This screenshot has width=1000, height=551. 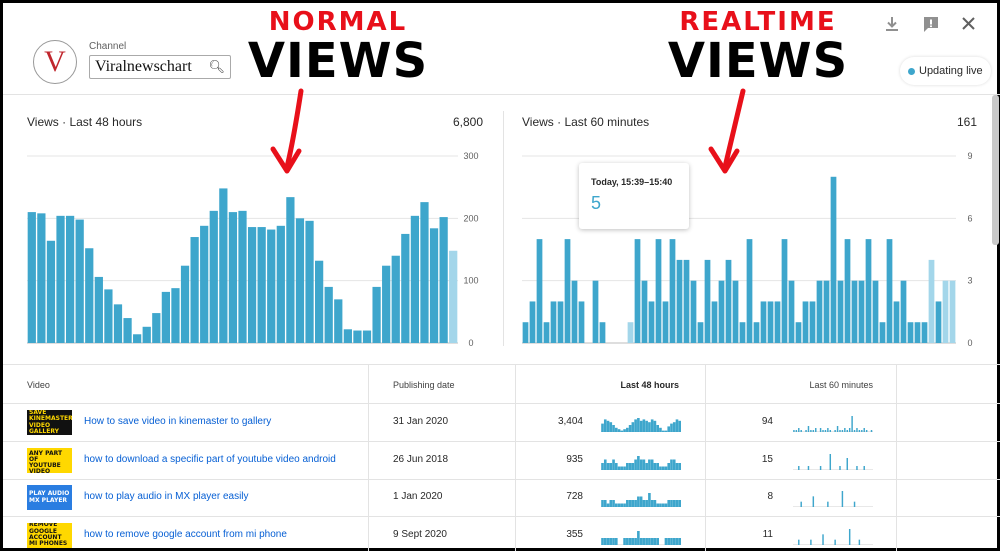 What do you see at coordinates (931, 24) in the screenshot?
I see `feedback-icon` at bounding box center [931, 24].